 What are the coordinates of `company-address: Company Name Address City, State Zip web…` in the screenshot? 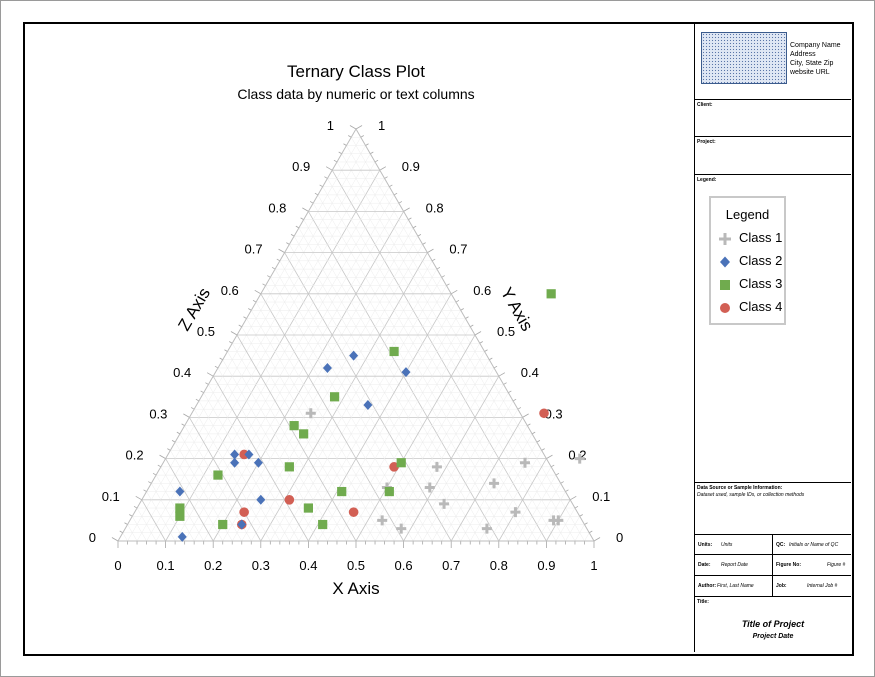 It's located at (815, 59).